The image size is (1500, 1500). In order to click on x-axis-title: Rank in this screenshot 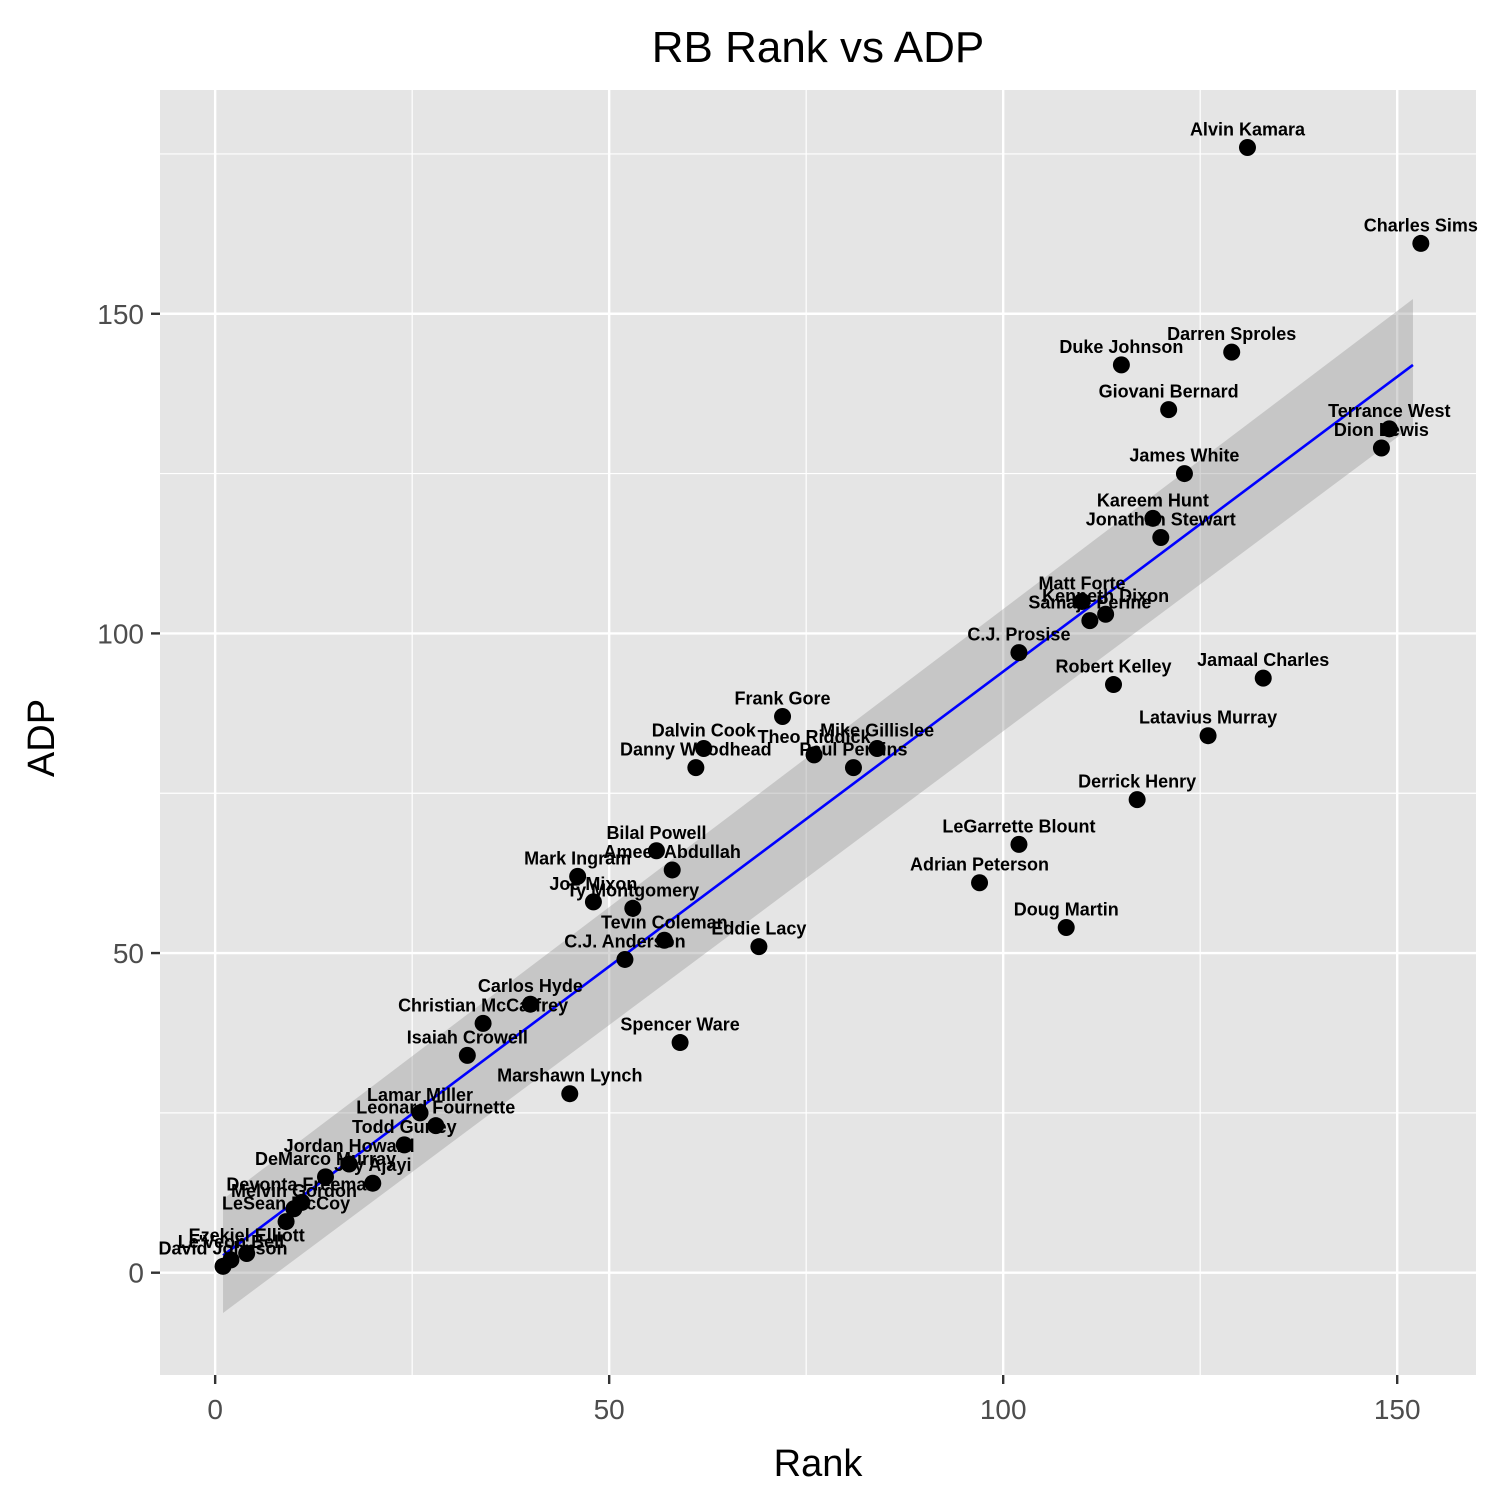, I will do `click(819, 1464)`.